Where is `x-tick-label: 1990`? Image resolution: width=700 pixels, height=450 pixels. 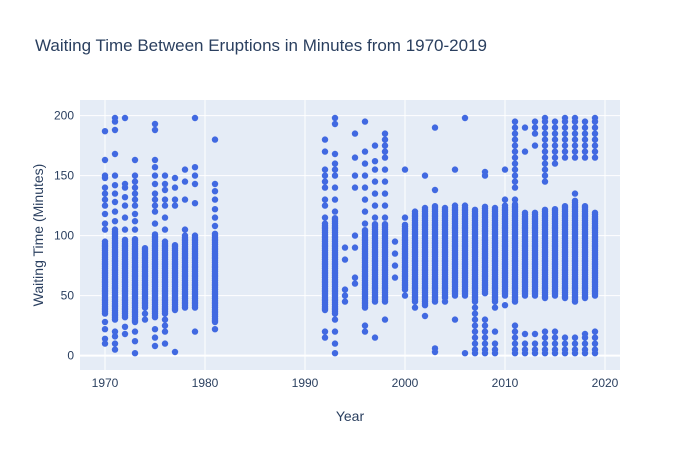
x-tick-label: 1990 is located at coordinates (305, 383).